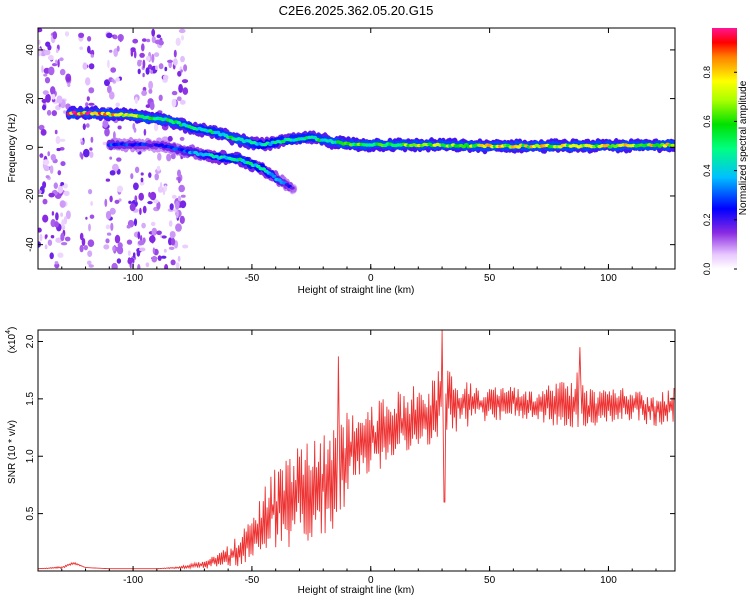 The width and height of the screenshot is (750, 600). What do you see at coordinates (608, 278) in the screenshot?
I see `x-tick-label: 100` at bounding box center [608, 278].